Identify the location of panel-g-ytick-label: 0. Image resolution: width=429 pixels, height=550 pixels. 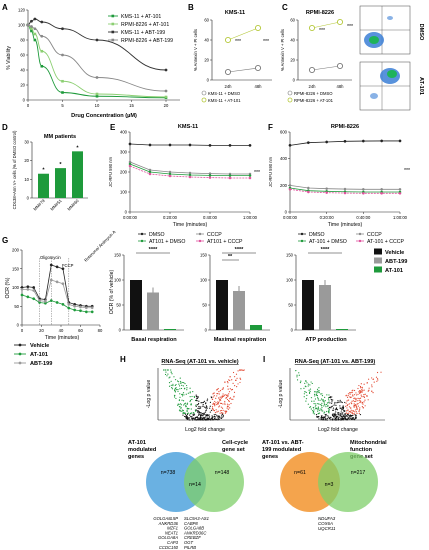
(18, 325).